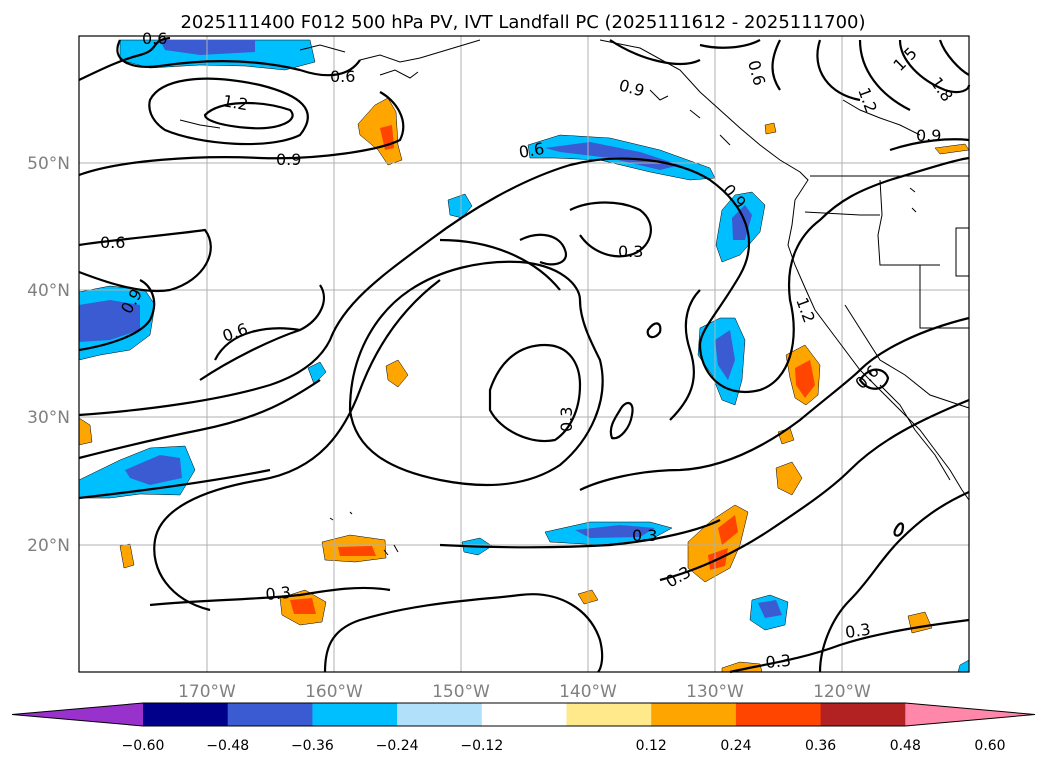 The width and height of the screenshot is (1047, 765). What do you see at coordinates (235, 102) in the screenshot?
I see `contour-label: 1.2` at bounding box center [235, 102].